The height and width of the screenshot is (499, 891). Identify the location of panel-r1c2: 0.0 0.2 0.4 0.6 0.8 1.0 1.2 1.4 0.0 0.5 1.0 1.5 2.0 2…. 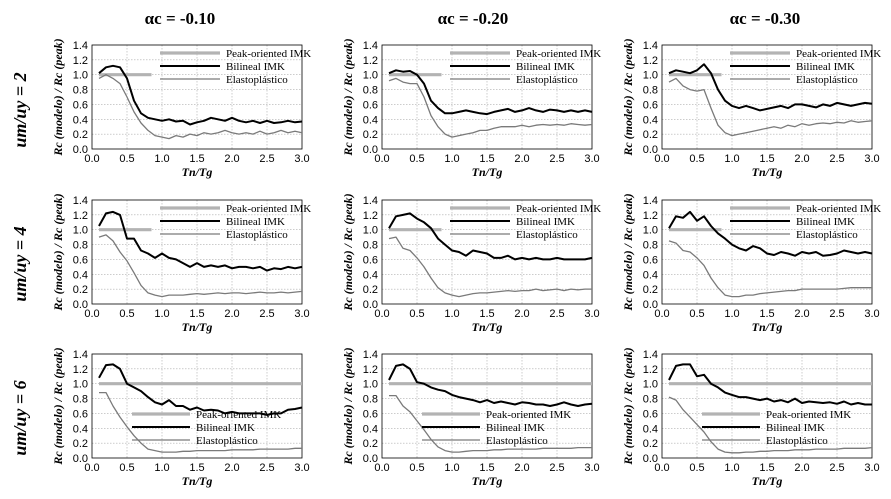
(471, 108).